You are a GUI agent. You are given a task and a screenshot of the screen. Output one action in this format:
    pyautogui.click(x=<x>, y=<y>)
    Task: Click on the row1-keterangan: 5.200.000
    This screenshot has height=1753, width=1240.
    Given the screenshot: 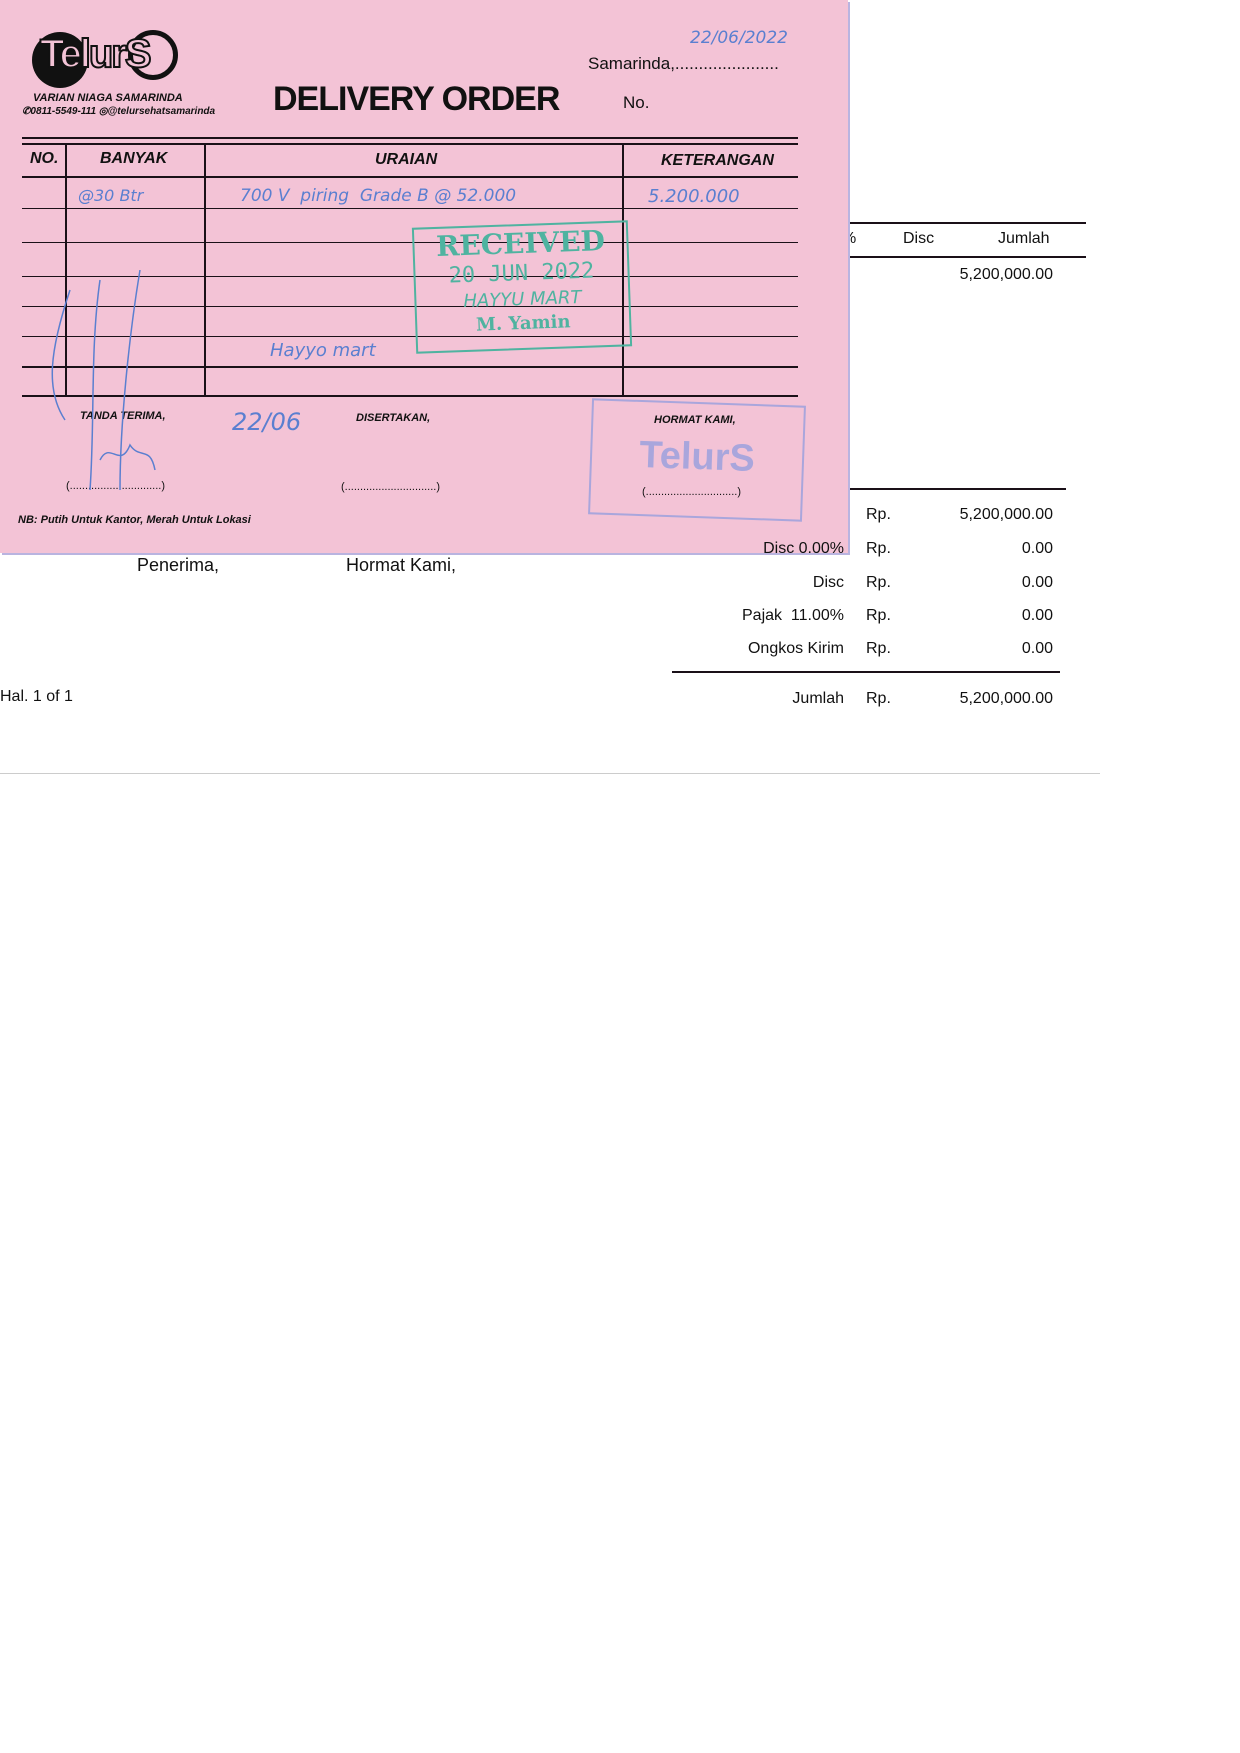 What is the action you would take?
    pyautogui.click(x=694, y=196)
    